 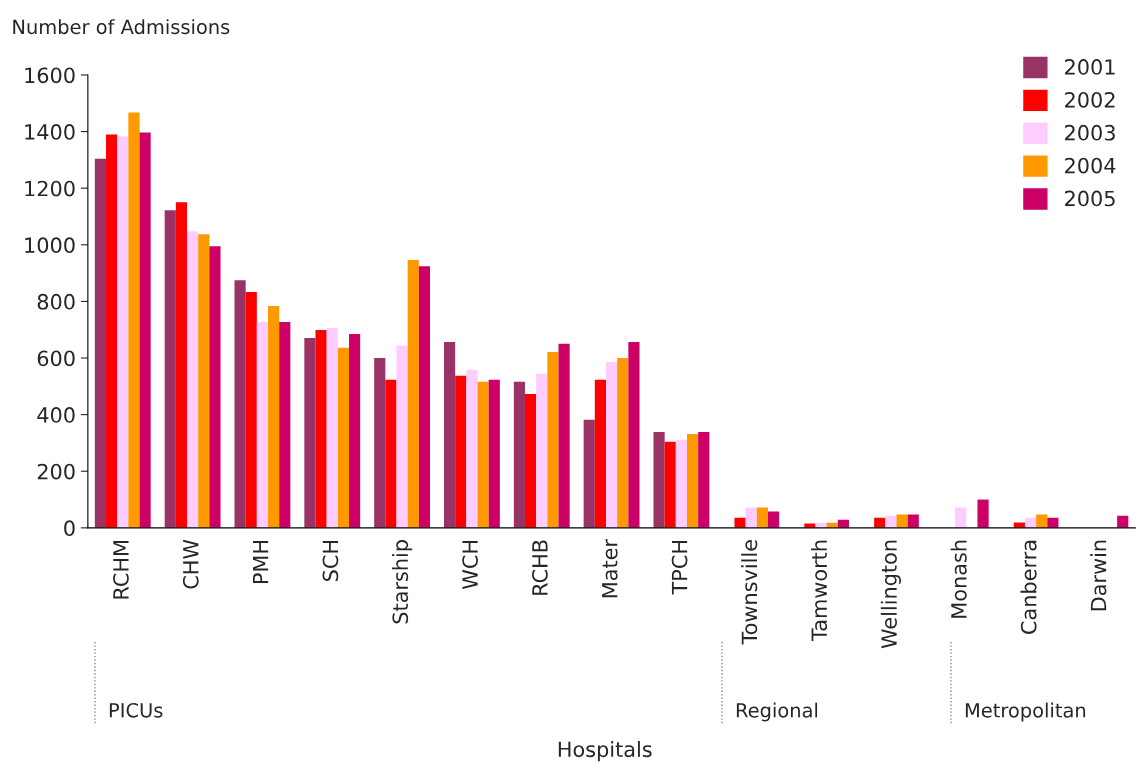 What do you see at coordinates (819, 591) in the screenshot?
I see `x-tick-label: Tamworth` at bounding box center [819, 591].